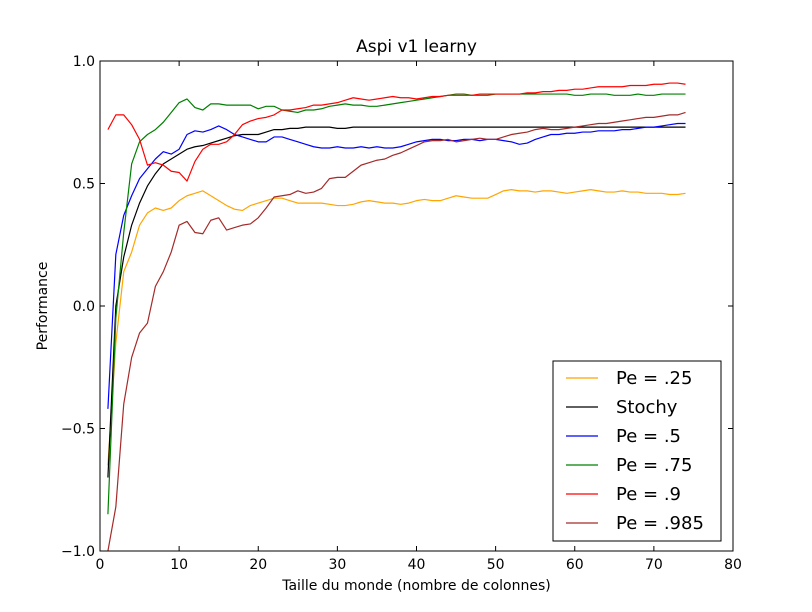 This screenshot has width=812, height=612. Describe the element at coordinates (179, 565) in the screenshot. I see `x-tick-label: 10` at that location.